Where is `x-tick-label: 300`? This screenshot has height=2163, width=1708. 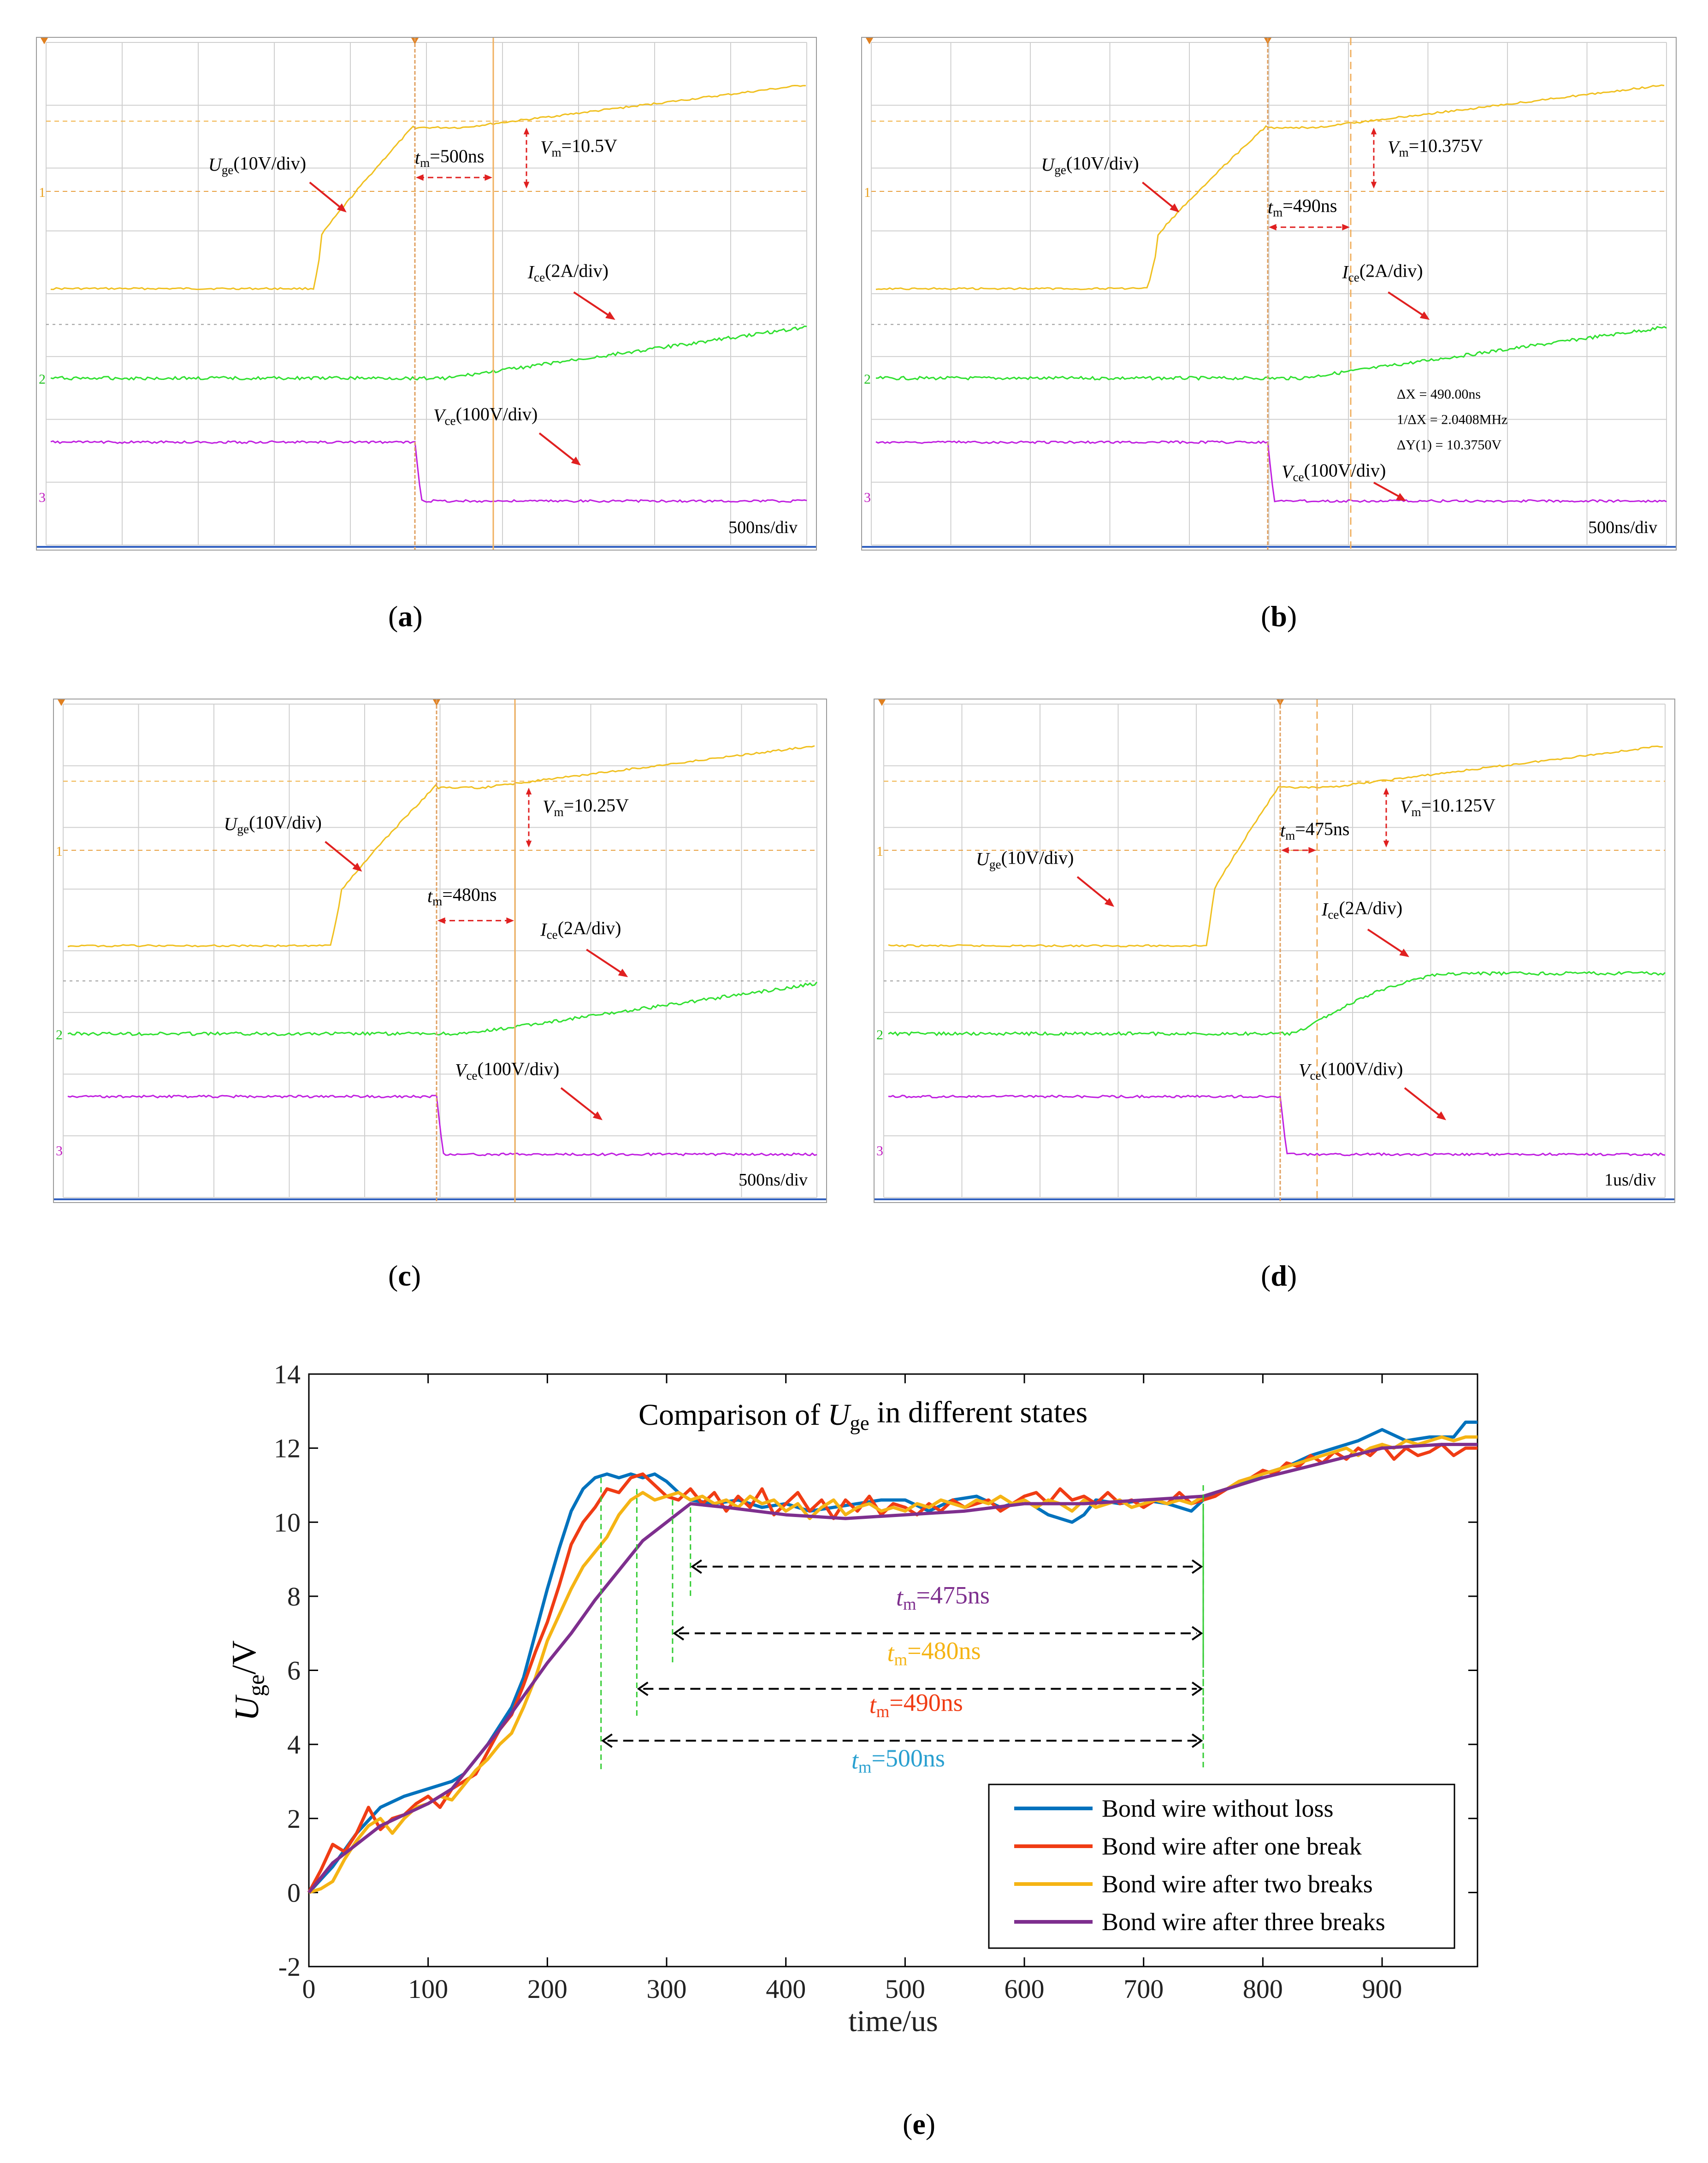
x-tick-label: 300 is located at coordinates (667, 1989).